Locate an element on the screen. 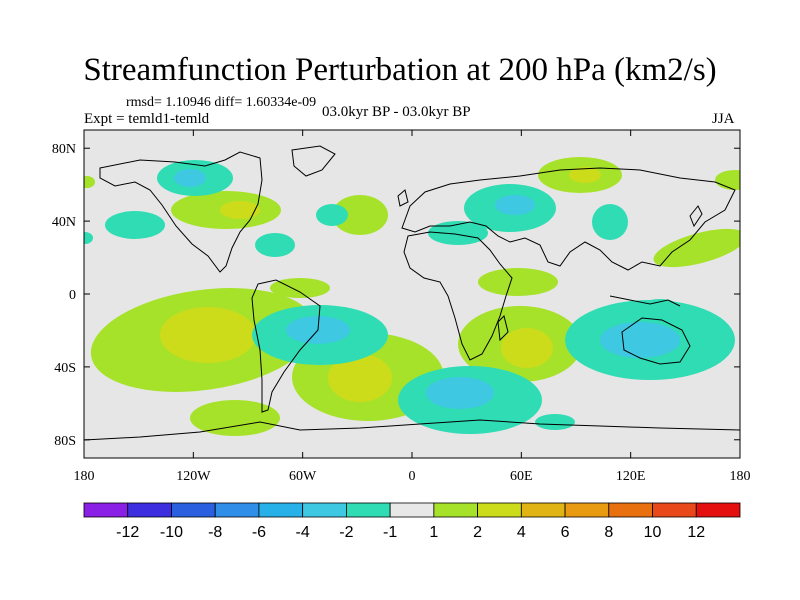 This screenshot has width=800, height=600. colorbar-label: 4 is located at coordinates (521, 532).